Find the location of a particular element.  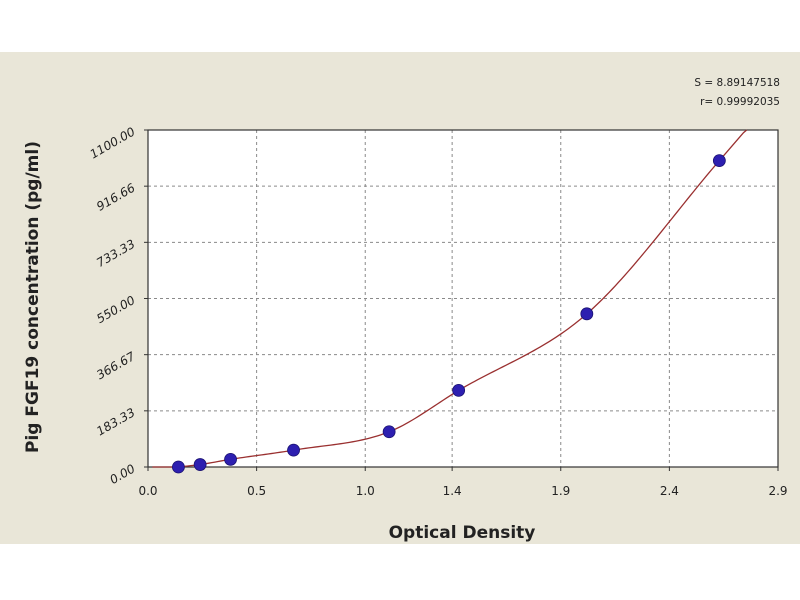

x-tick-label: 1.4 is located at coordinates (452, 491).